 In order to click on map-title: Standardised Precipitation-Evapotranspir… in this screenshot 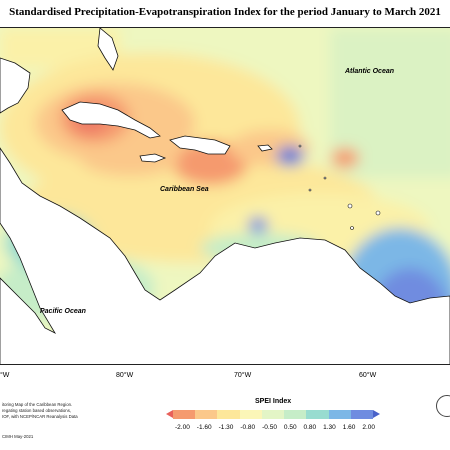, I will do `click(225, 12)`.